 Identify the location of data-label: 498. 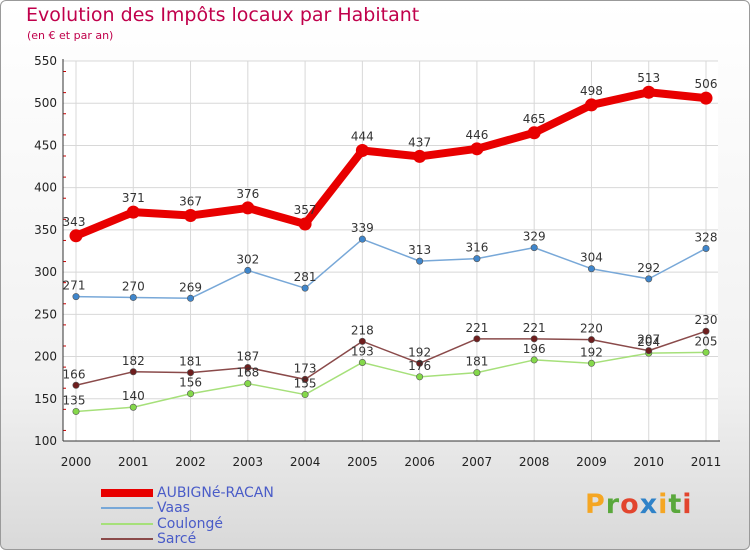
(591, 91).